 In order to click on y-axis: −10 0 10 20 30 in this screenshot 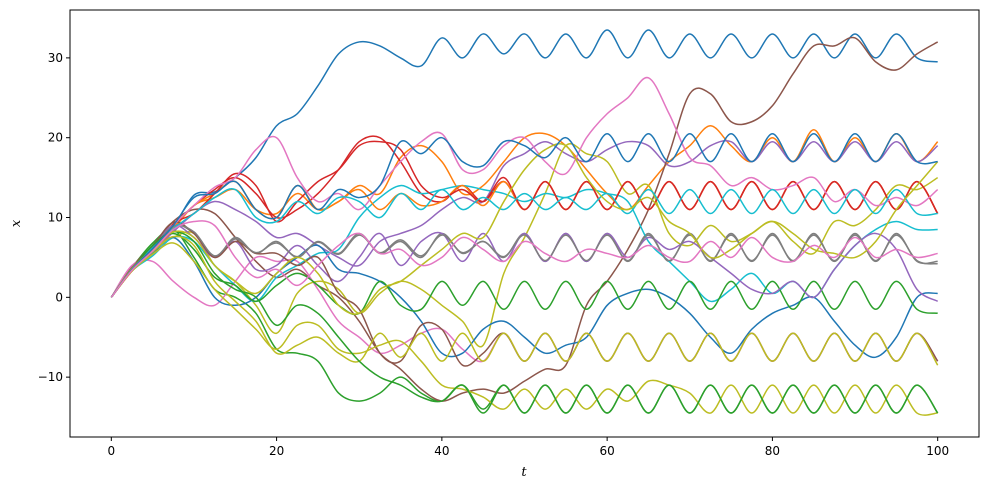, I will do `click(54, 217)`.